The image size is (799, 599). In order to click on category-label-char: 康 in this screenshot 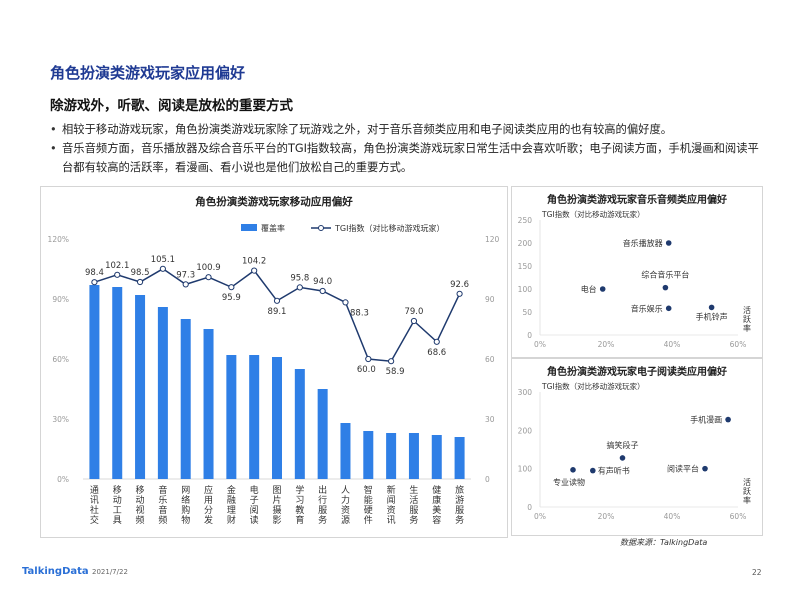, I will do `click(436, 500)`.